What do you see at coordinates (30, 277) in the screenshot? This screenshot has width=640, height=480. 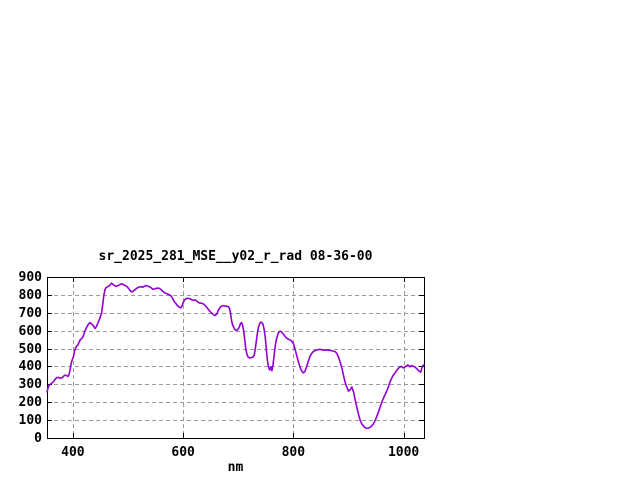 I see `y-tick-label-900: 900` at bounding box center [30, 277].